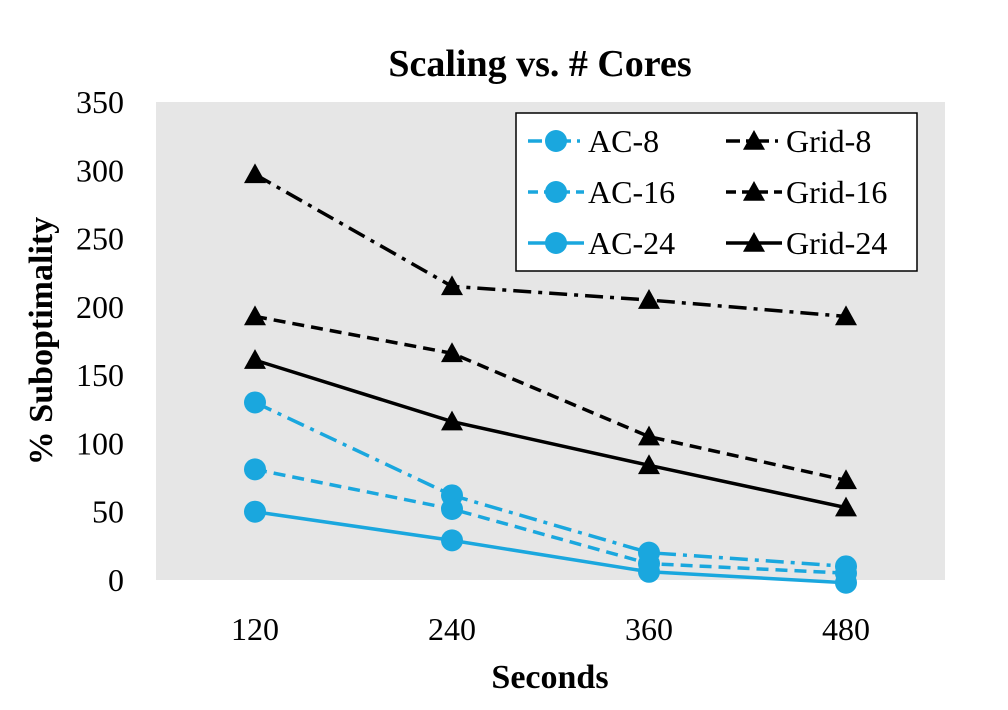 The width and height of the screenshot is (1008, 710). I want to click on y-axis-ticks: 0 50 100 150 200 250 300 350, so click(100, 341).